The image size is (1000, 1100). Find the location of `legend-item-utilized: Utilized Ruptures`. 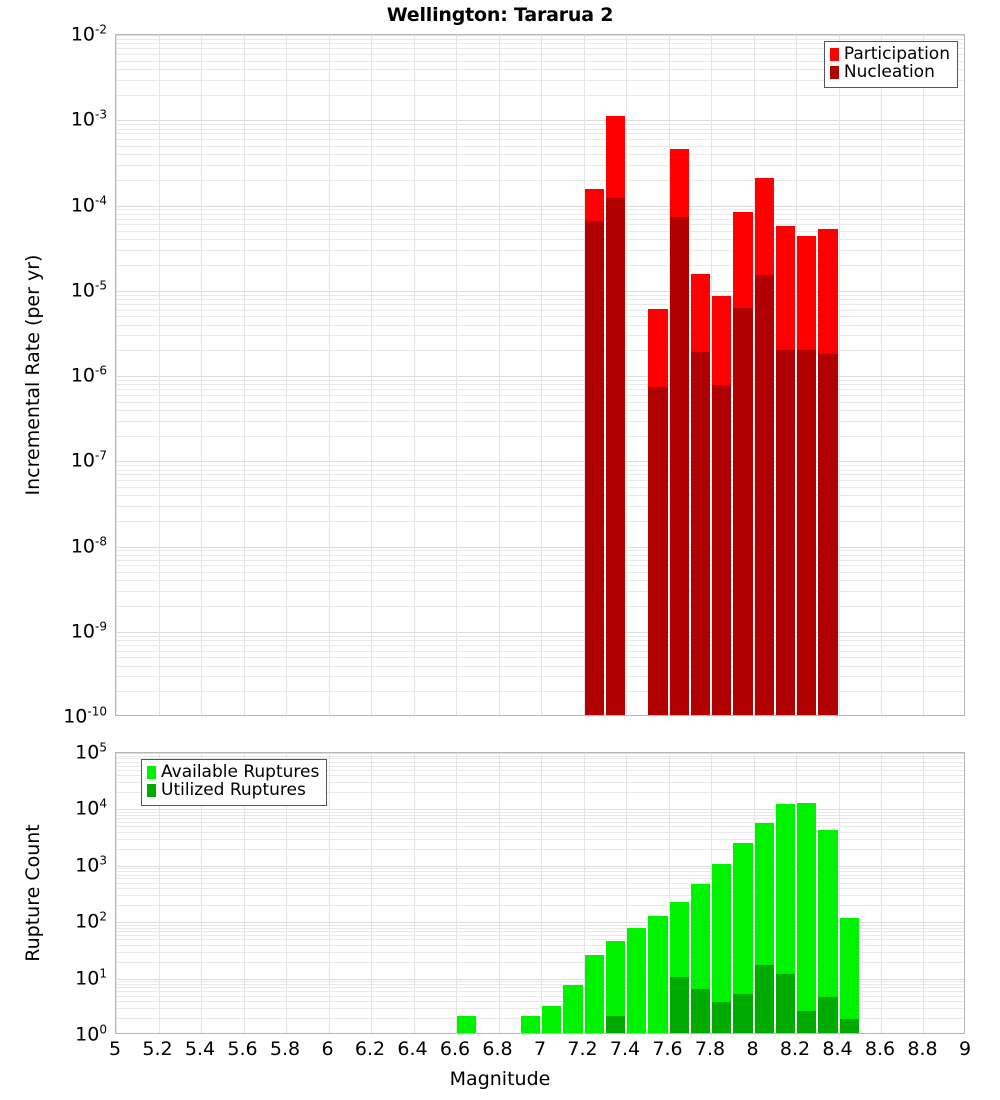

legend-item-utilized: Utilized Ruptures is located at coordinates (233, 790).